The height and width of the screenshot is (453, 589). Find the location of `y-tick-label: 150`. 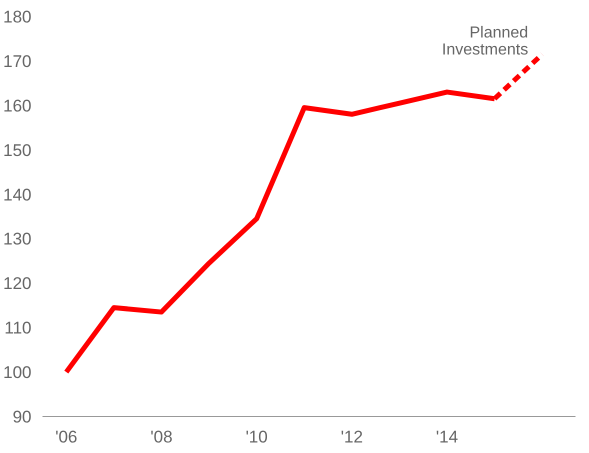

y-tick-label: 150 is located at coordinates (17, 150).